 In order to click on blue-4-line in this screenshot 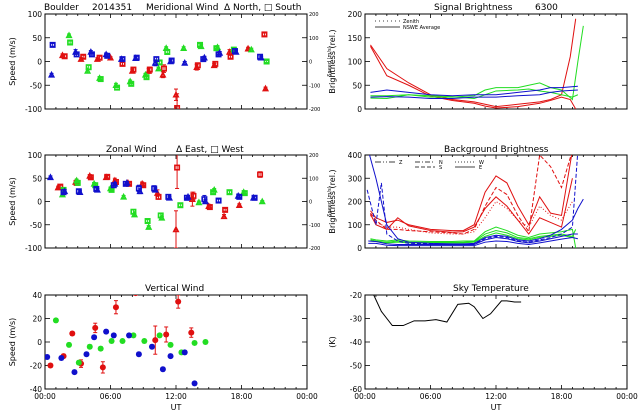, I will do `click(473, 242)`.